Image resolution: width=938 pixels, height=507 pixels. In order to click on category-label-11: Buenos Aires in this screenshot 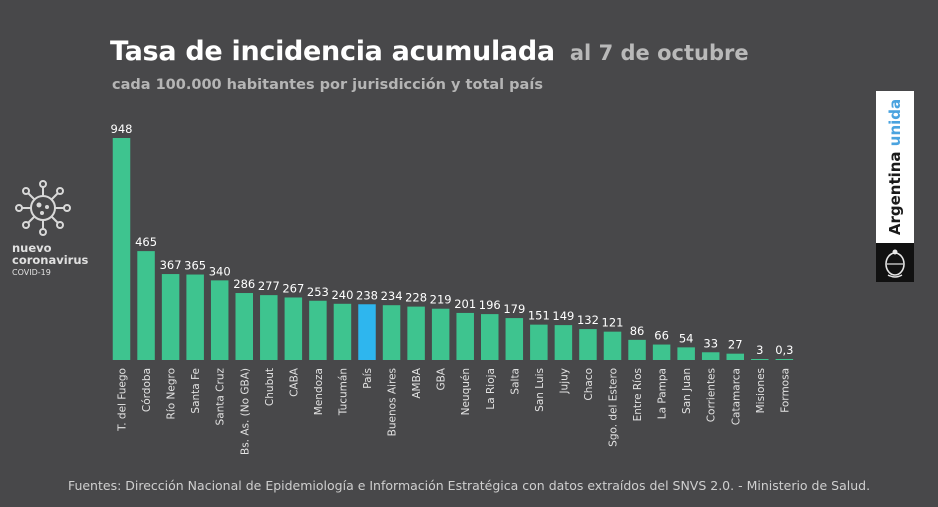, I will do `click(393, 402)`.